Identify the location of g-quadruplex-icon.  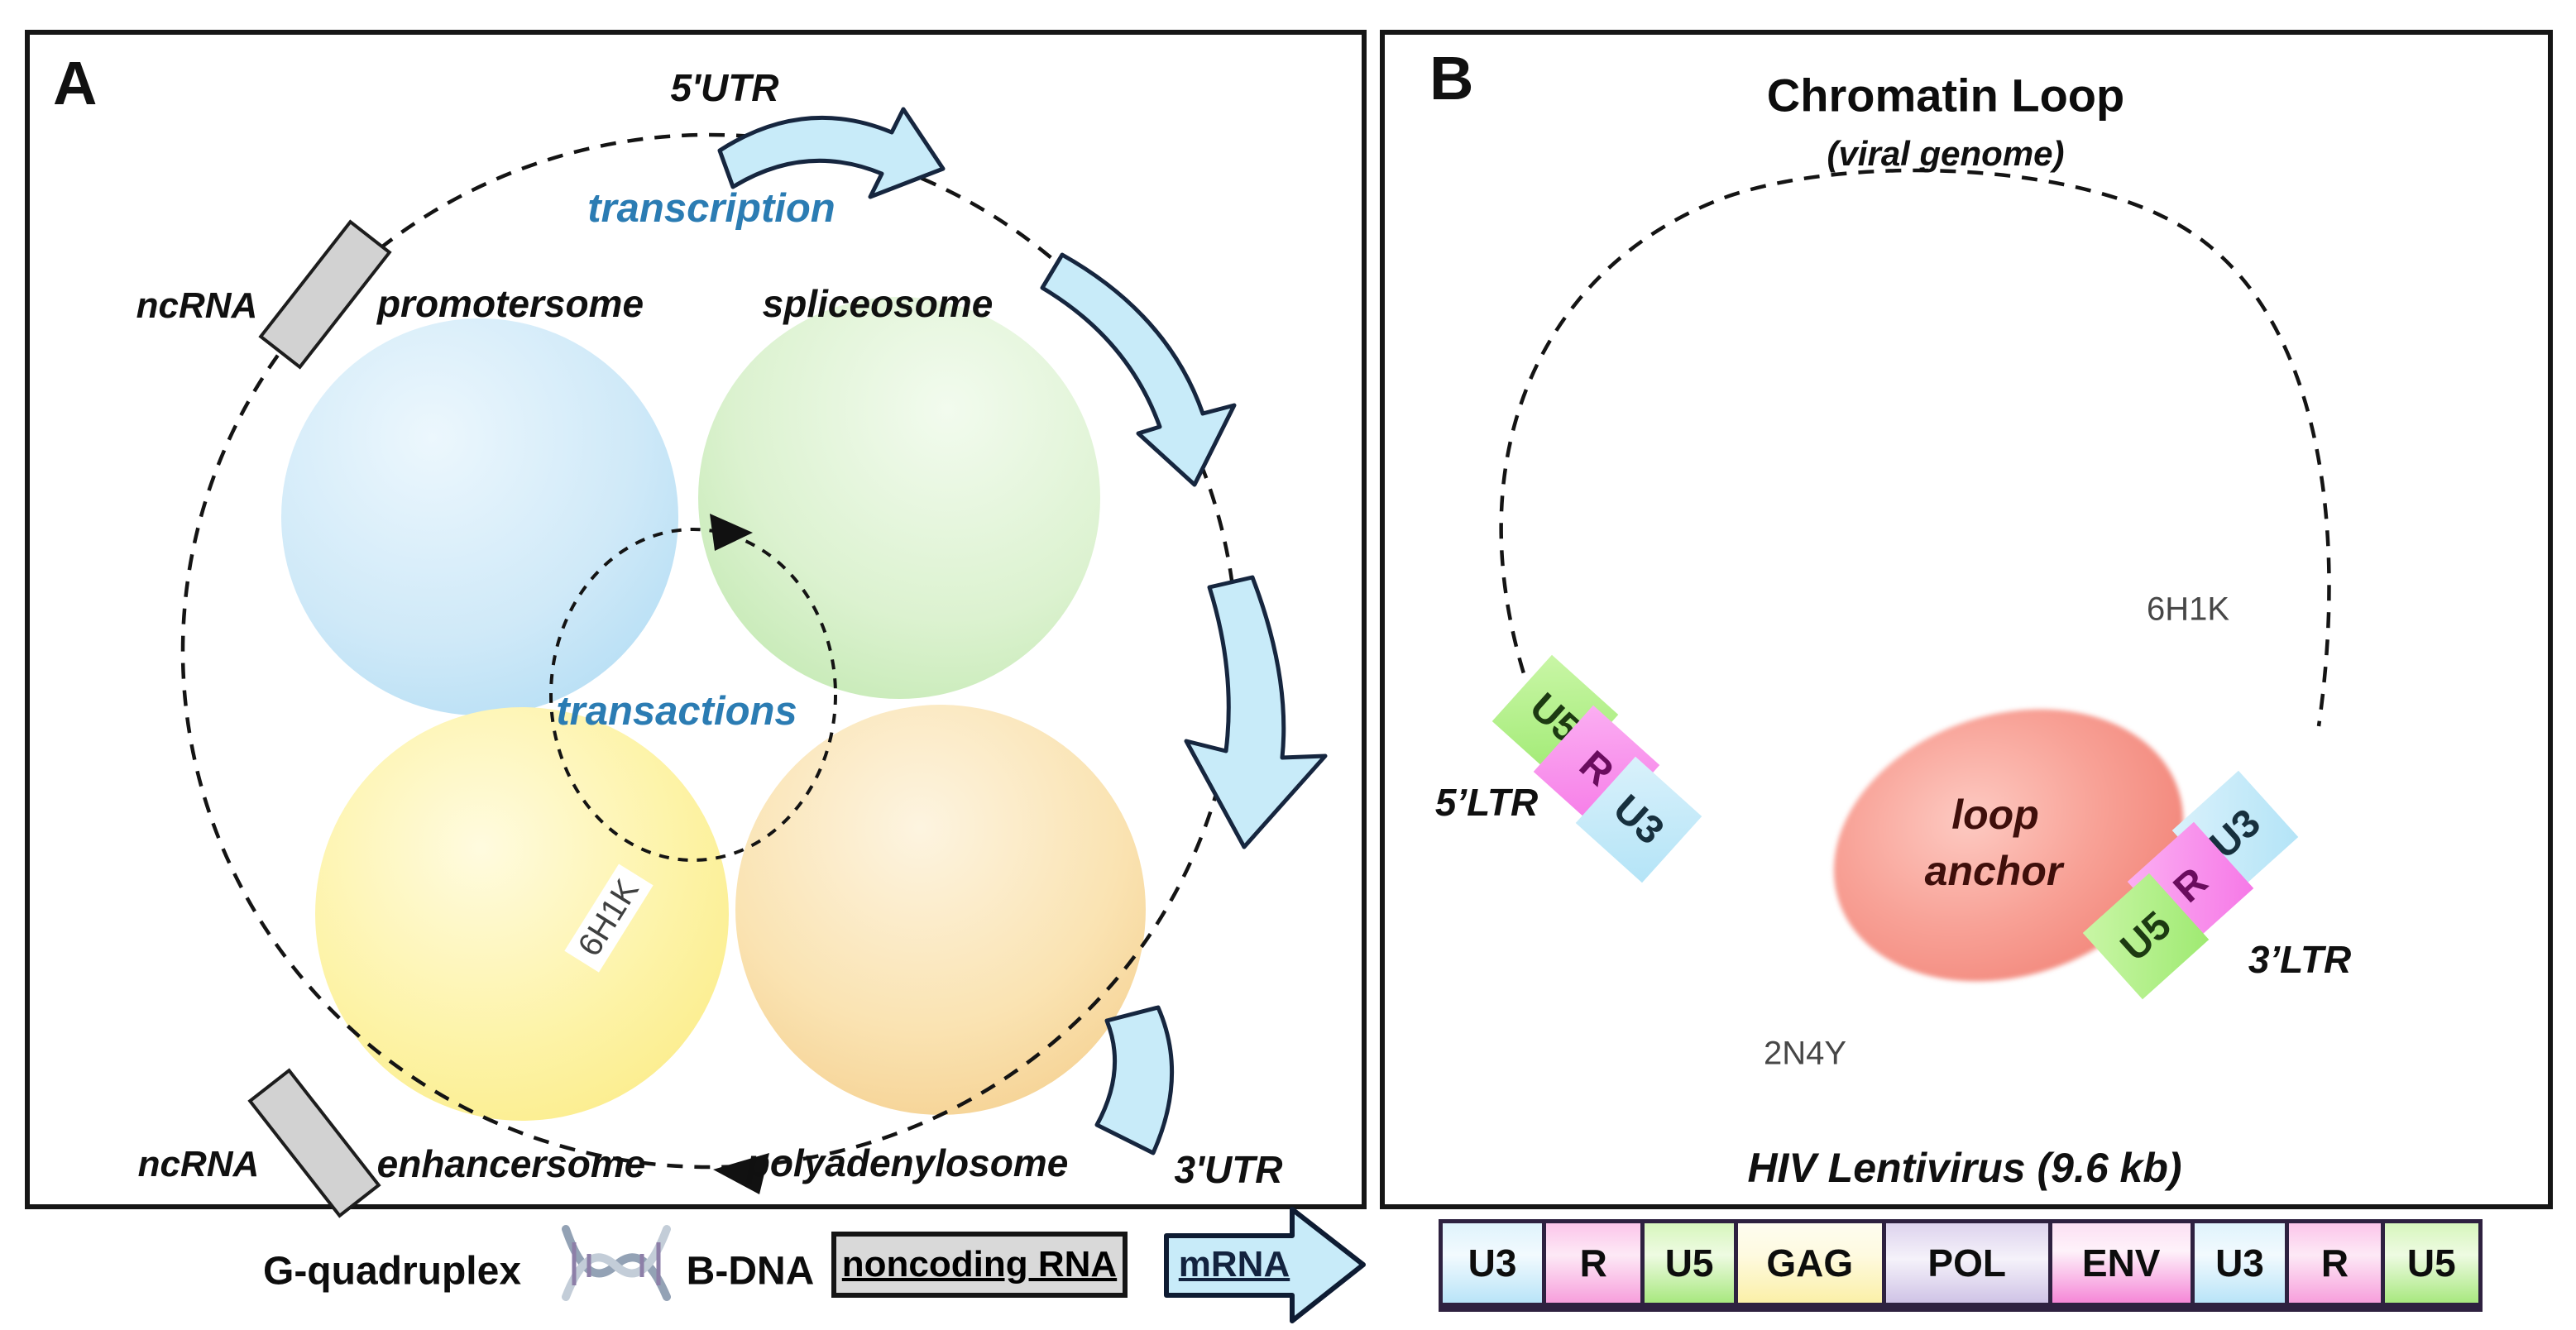
(187, 1269).